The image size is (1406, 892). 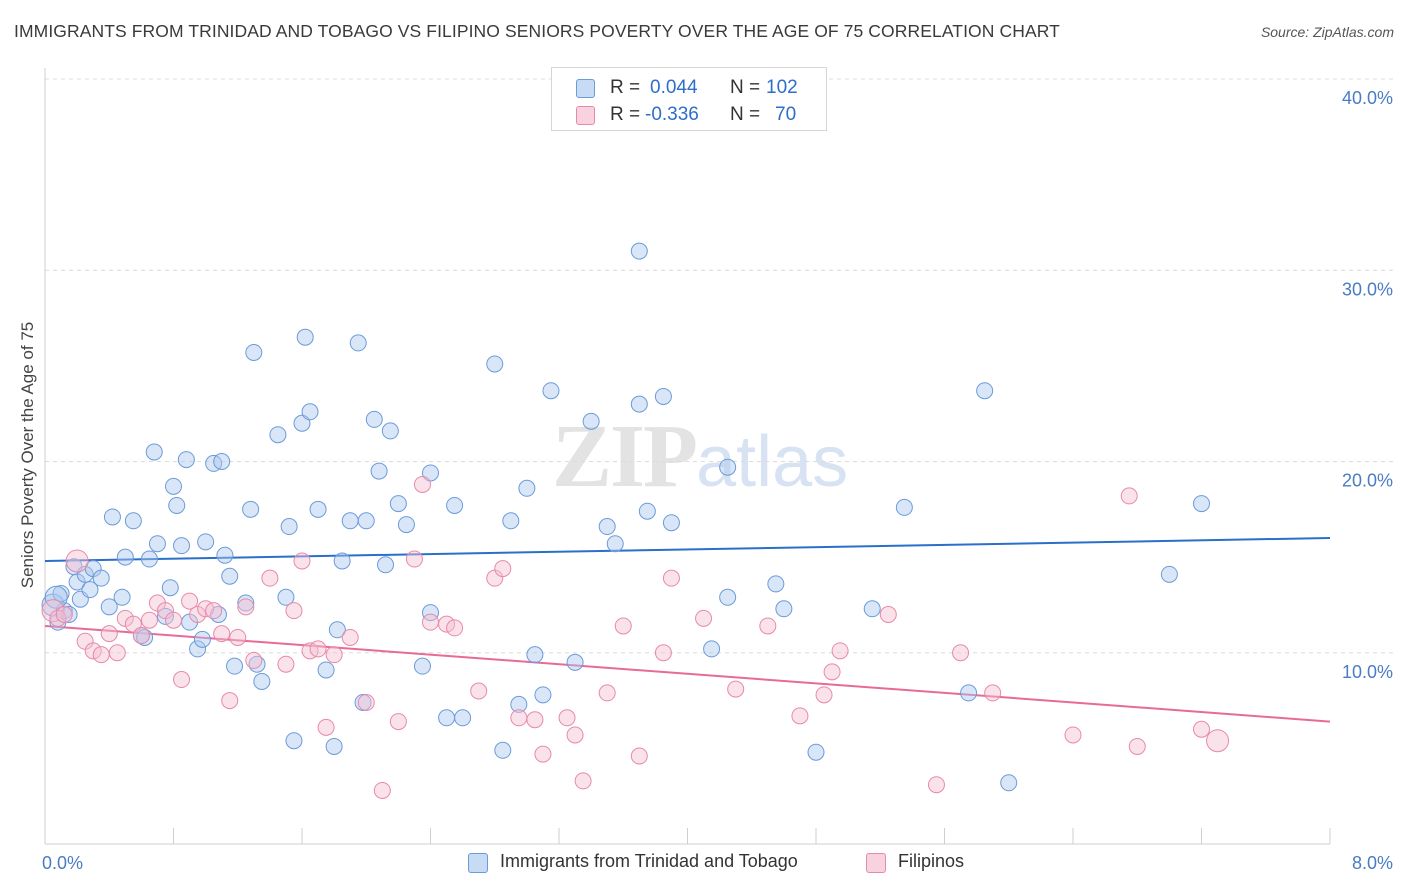 What do you see at coordinates (585, 115) in the screenshot?
I see `legend-swatch-pink` at bounding box center [585, 115].